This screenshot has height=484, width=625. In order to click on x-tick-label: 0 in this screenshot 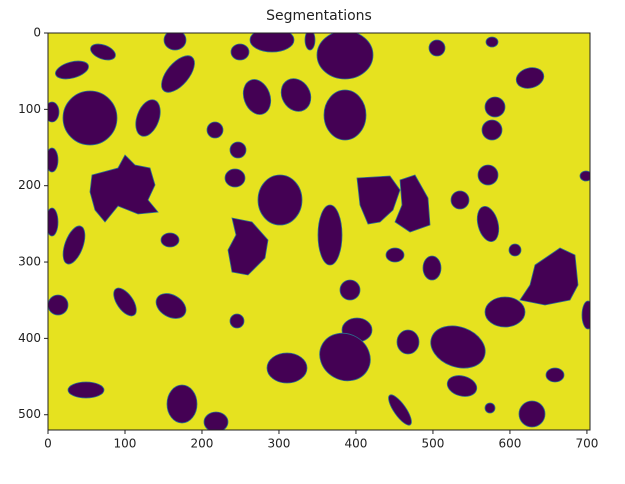, I will do `click(48, 444)`.